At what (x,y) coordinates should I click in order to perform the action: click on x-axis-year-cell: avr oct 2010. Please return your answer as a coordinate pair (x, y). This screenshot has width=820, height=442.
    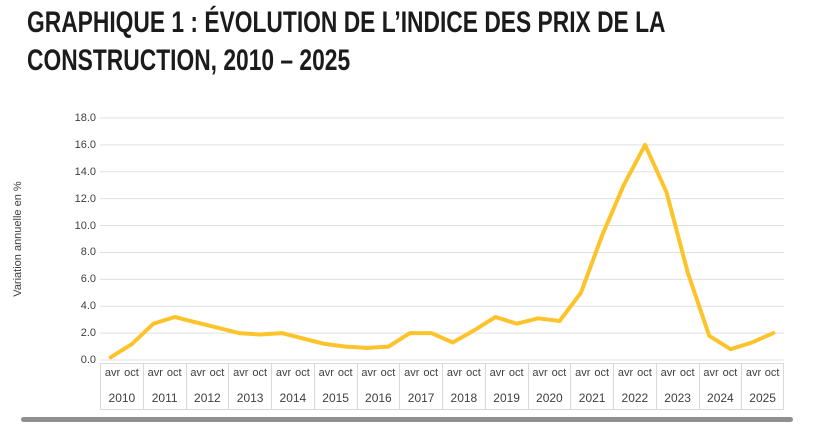
    Looking at the image, I should click on (121, 386).